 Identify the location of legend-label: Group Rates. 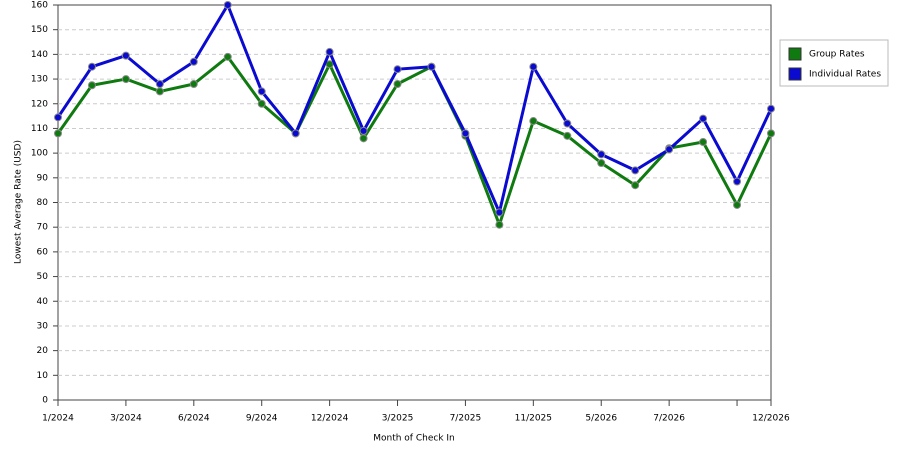
(837, 55).